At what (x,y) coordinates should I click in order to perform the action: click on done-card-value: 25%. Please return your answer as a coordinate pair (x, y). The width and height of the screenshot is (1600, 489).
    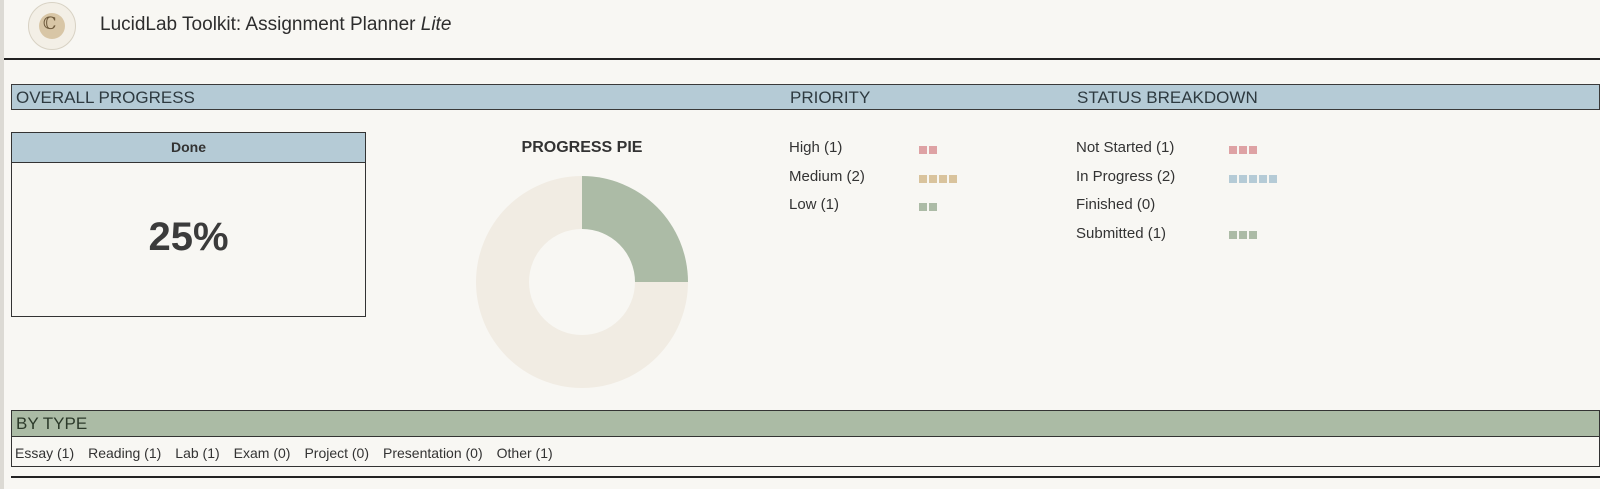
    Looking at the image, I should click on (188, 237).